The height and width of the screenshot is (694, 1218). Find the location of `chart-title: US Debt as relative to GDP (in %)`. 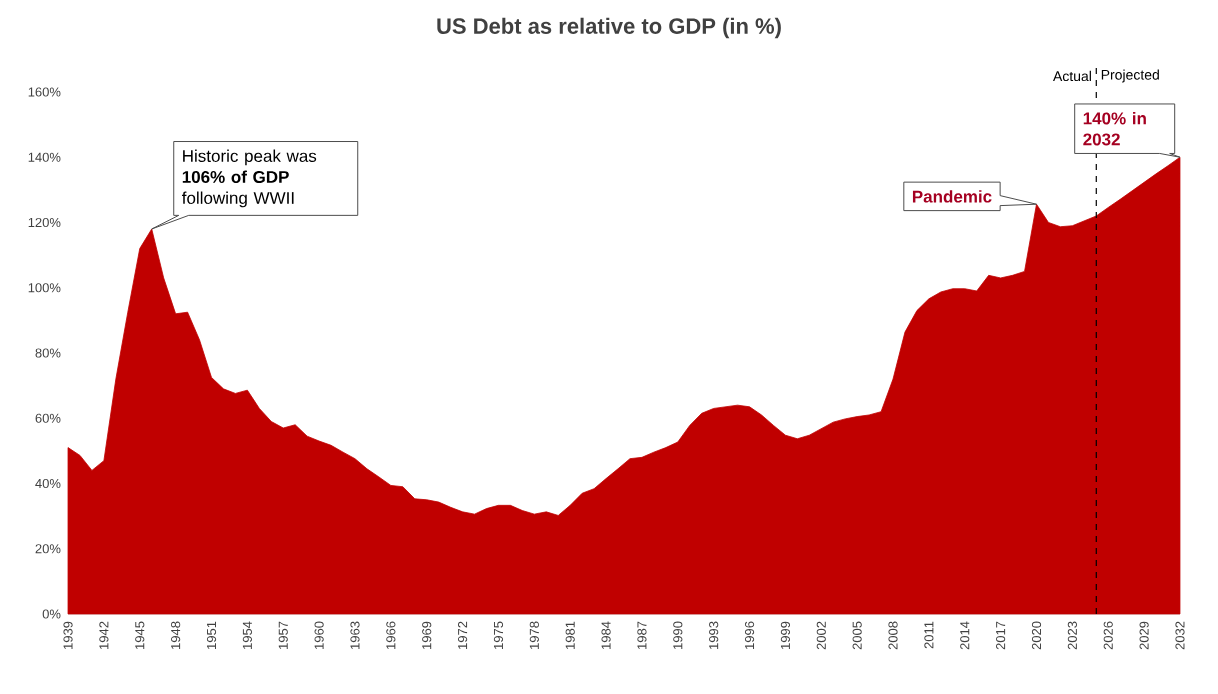

chart-title: US Debt as relative to GDP (in %) is located at coordinates (609, 28).